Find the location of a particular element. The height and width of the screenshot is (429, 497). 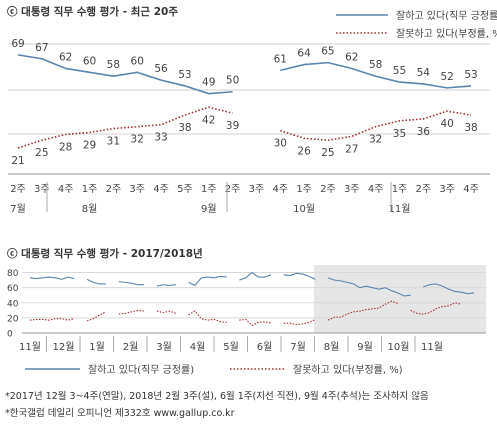

bottom-x-month-label: 4월 is located at coordinates (198, 347).